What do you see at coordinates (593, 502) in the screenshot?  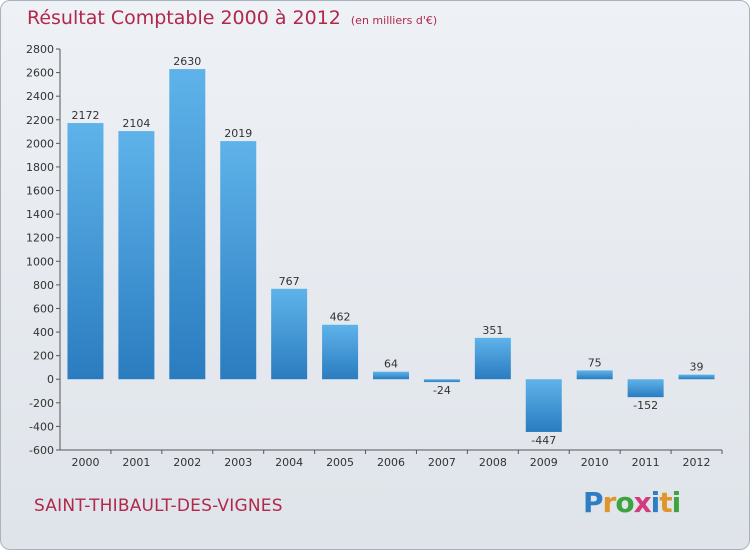 I see `logo-letter: P` at bounding box center [593, 502].